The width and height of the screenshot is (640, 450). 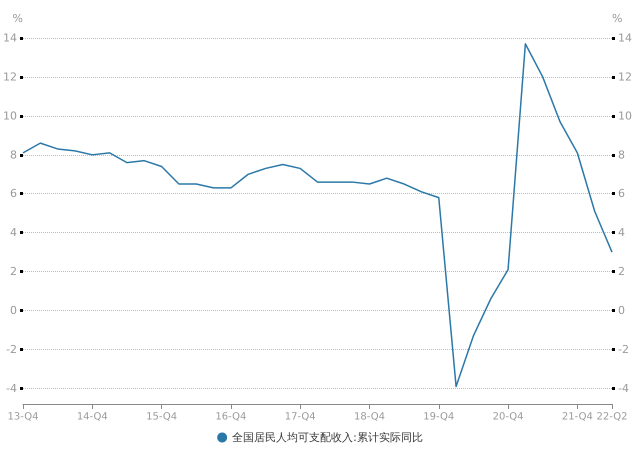 What do you see at coordinates (11, 349) in the screenshot?
I see `y-tick-label: -2` at bounding box center [11, 349].